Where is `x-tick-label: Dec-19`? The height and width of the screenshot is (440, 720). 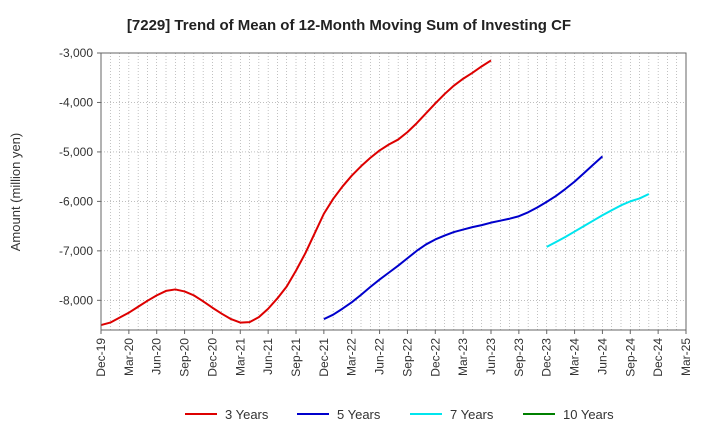 x-tick-label: Dec-19 is located at coordinates (101, 357).